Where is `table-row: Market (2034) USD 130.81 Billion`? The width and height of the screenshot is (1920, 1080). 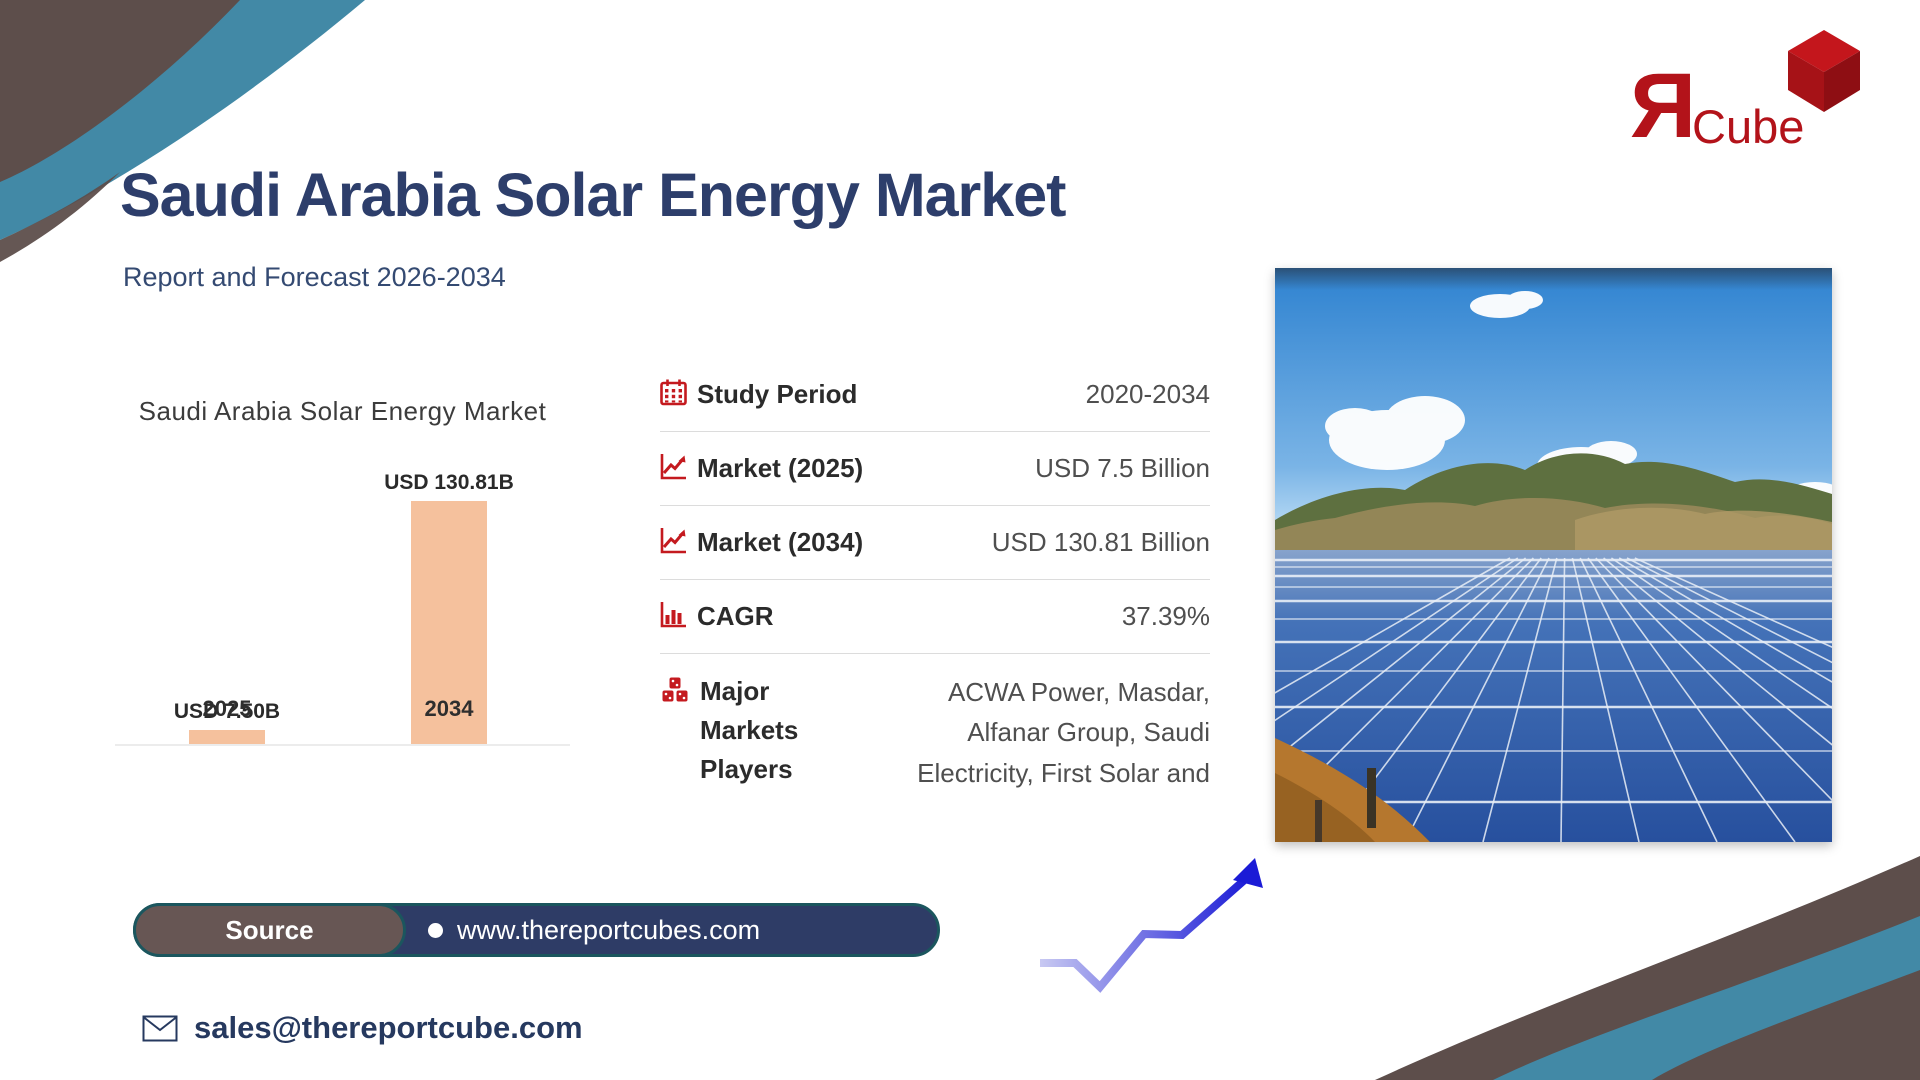 table-row: Market (2034) USD 130.81 Billion is located at coordinates (935, 543).